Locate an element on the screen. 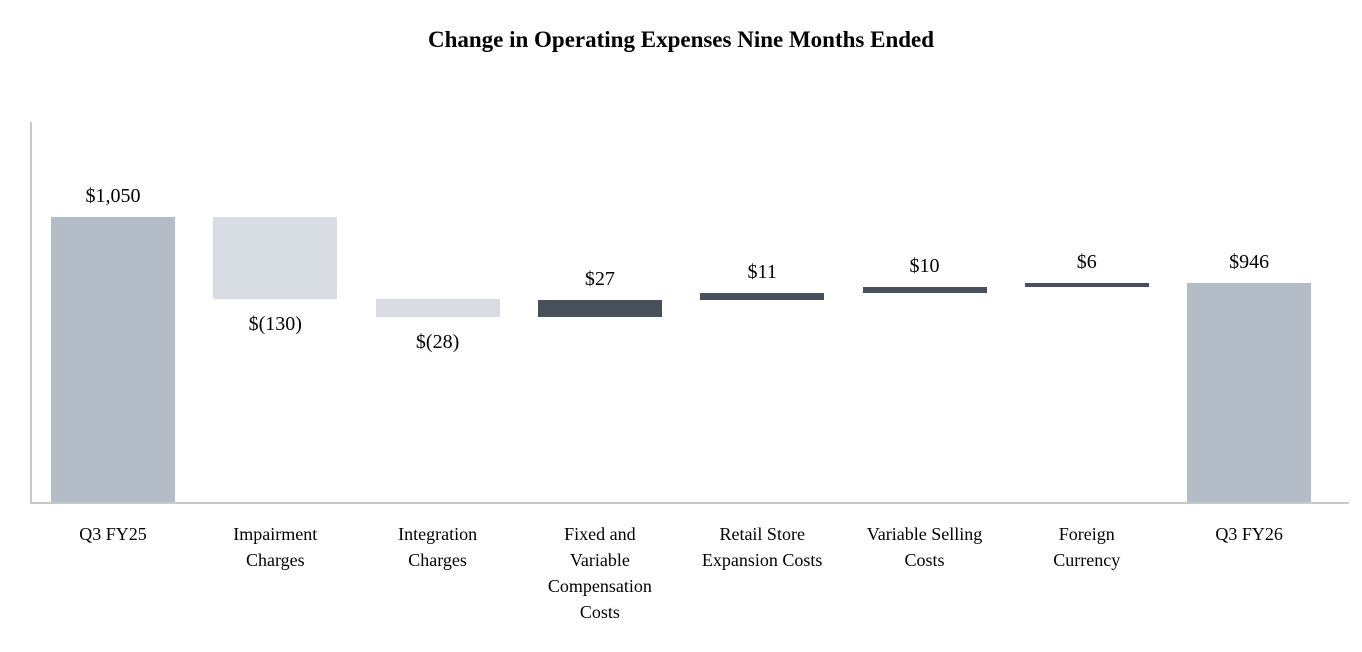 This screenshot has height=652, width=1362. bar-value-label: $27 is located at coordinates (599, 278).